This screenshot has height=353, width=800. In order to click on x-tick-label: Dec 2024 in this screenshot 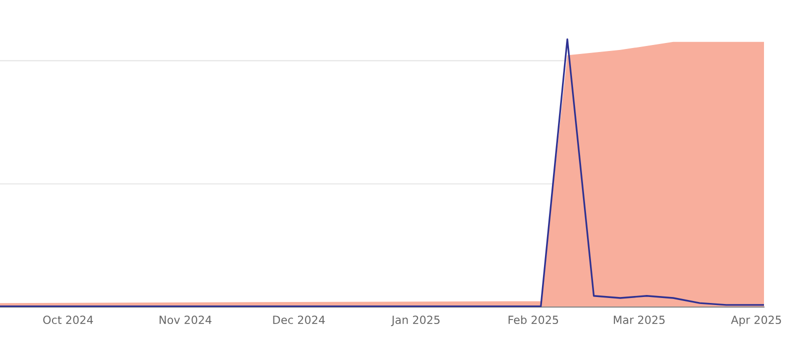, I will do `click(299, 320)`.